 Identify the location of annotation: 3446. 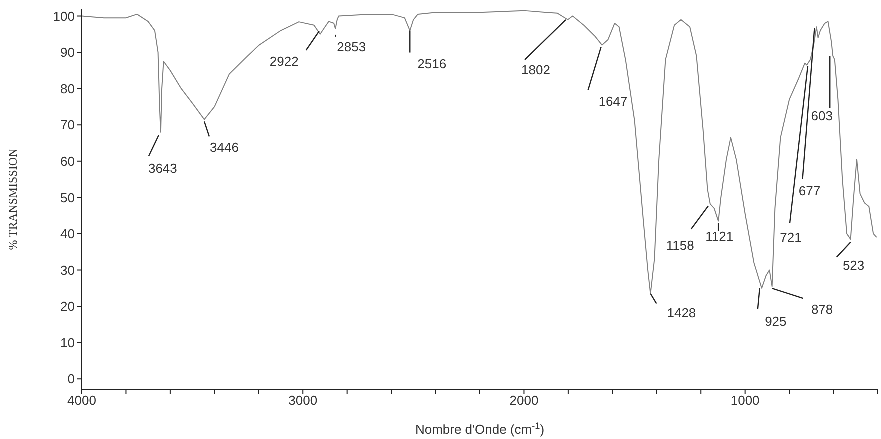
(224, 148).